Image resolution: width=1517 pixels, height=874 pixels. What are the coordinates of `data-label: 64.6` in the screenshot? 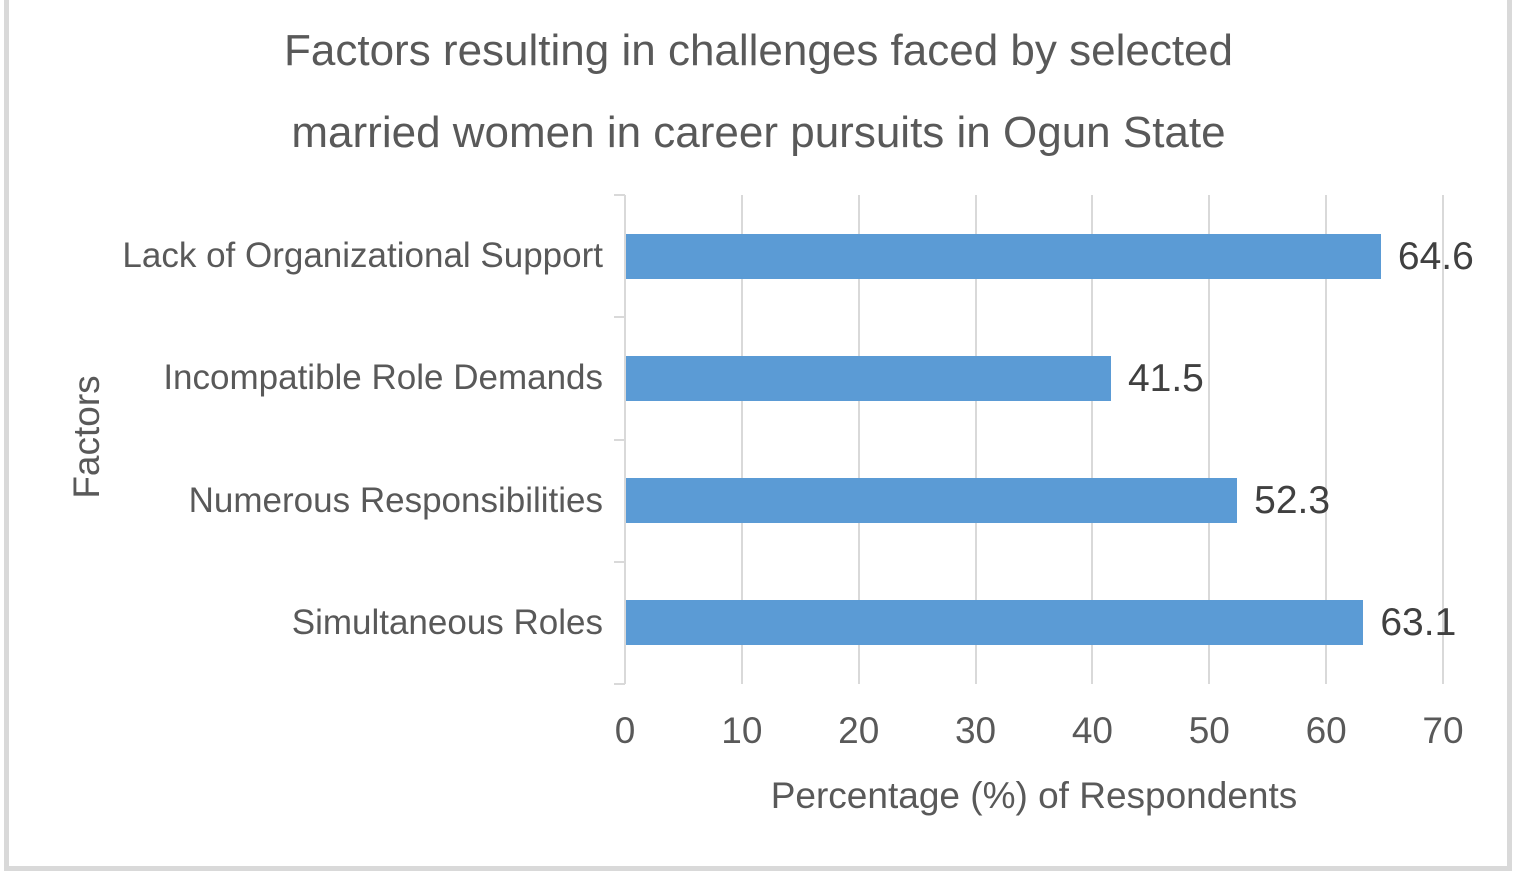 It's located at (1435, 256).